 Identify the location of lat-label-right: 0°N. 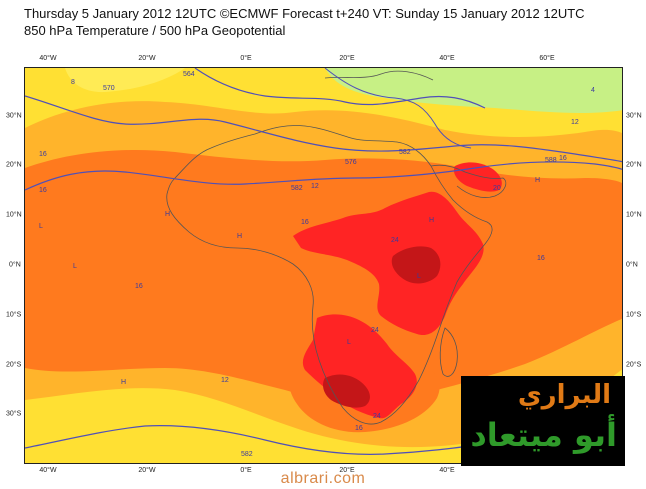
(632, 265).